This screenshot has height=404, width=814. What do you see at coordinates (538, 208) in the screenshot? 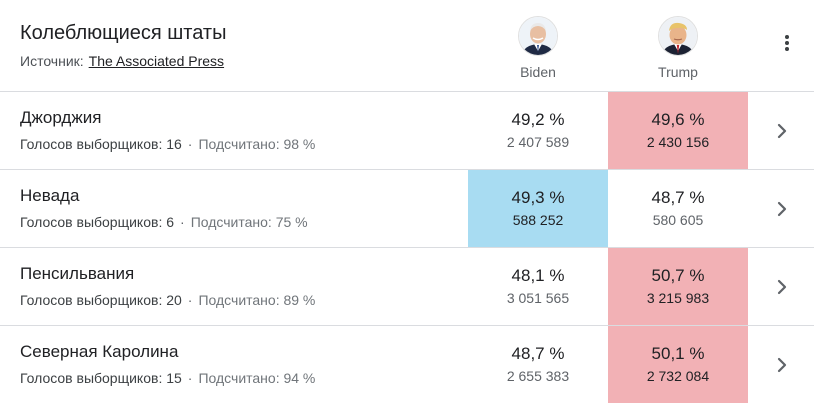
I see `biden-result: 49,3 % 588 252` at bounding box center [538, 208].